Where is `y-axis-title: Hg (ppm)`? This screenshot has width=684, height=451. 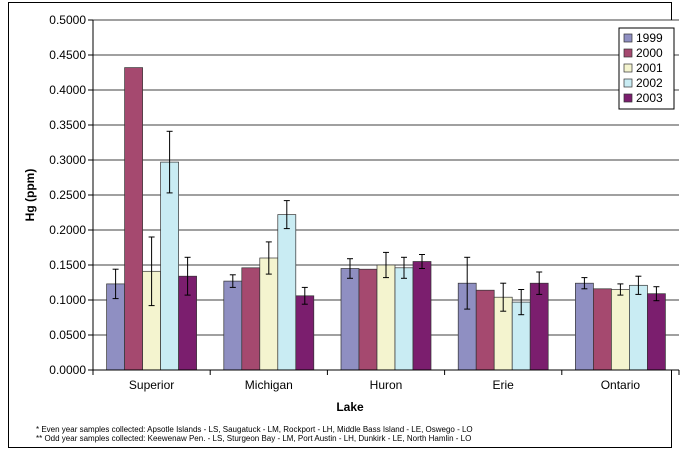 y-axis-title: Hg (ppm) is located at coordinates (30, 195).